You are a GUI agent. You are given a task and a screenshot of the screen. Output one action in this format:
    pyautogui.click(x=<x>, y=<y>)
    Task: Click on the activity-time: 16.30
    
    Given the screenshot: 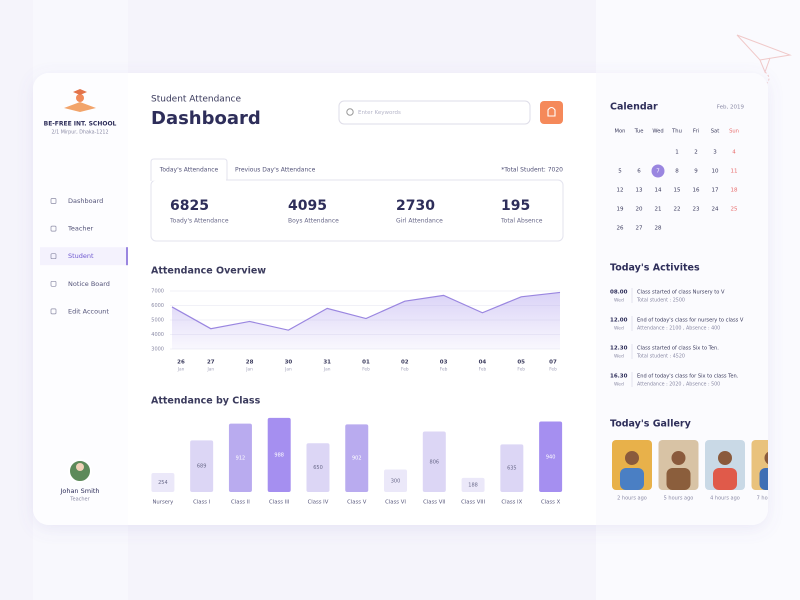 What is the action you would take?
    pyautogui.click(x=619, y=377)
    